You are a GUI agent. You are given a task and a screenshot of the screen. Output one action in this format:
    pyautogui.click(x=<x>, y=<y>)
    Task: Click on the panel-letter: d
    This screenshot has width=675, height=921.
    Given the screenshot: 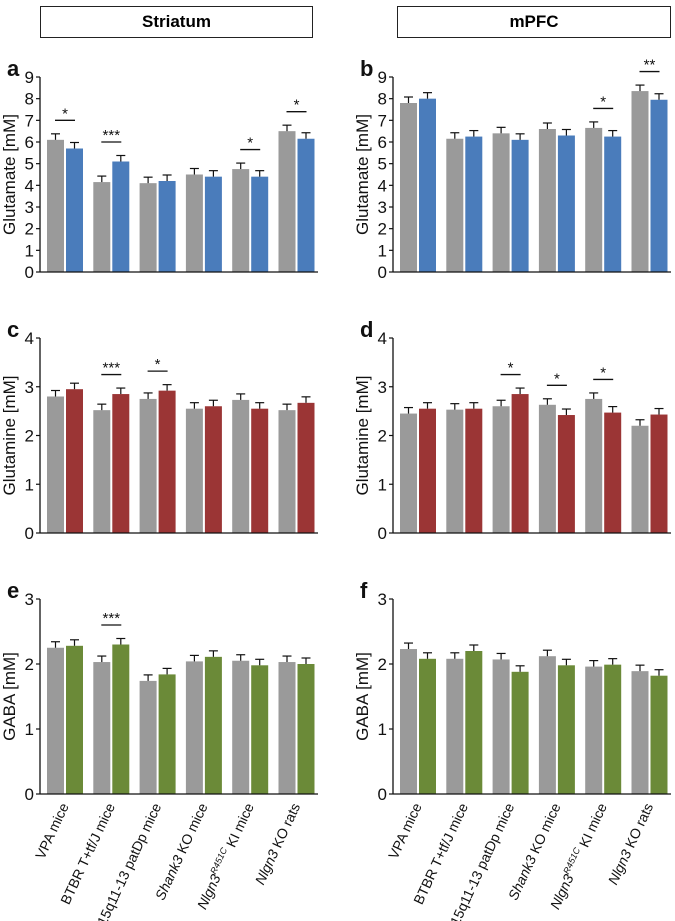 What is the action you would take?
    pyautogui.click(x=366, y=329)
    